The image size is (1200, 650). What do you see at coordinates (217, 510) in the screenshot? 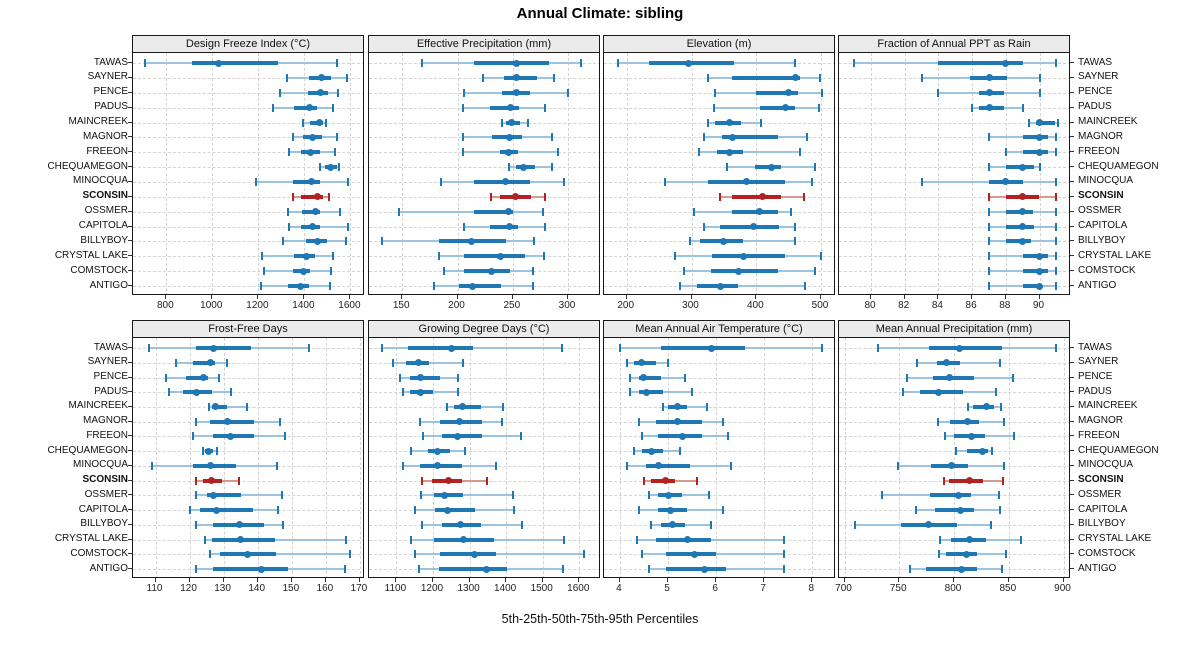
I see `median-dot-capitola` at bounding box center [217, 510].